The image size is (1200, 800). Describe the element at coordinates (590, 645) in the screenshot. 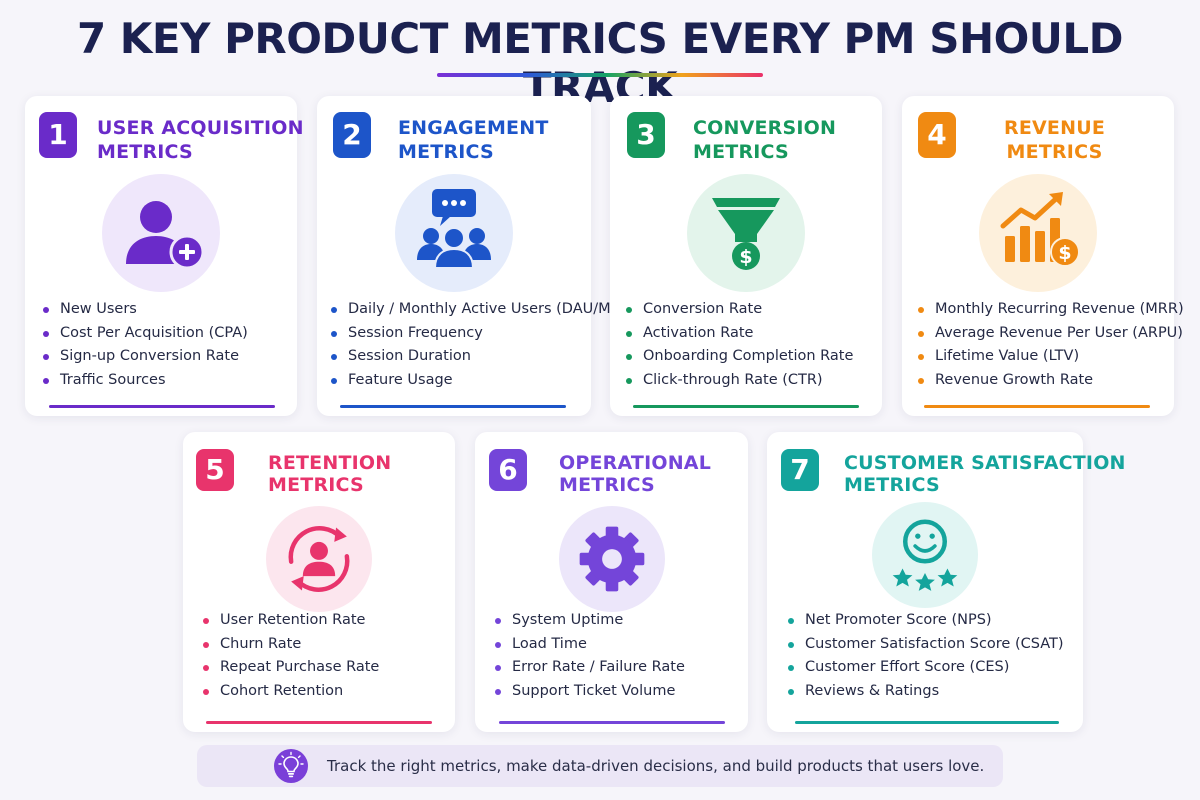

I see `list-item: Load Time` at that location.